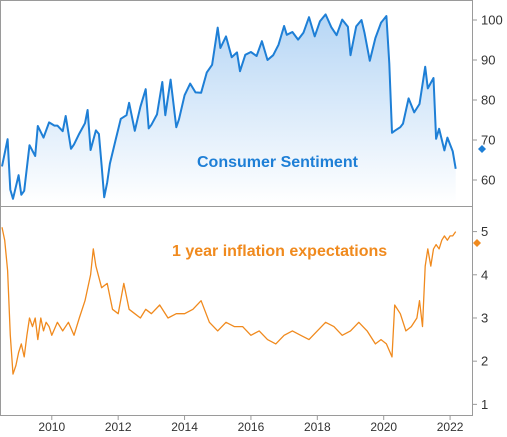  What do you see at coordinates (450, 427) in the screenshot?
I see `x-tick-label: 2022` at bounding box center [450, 427].